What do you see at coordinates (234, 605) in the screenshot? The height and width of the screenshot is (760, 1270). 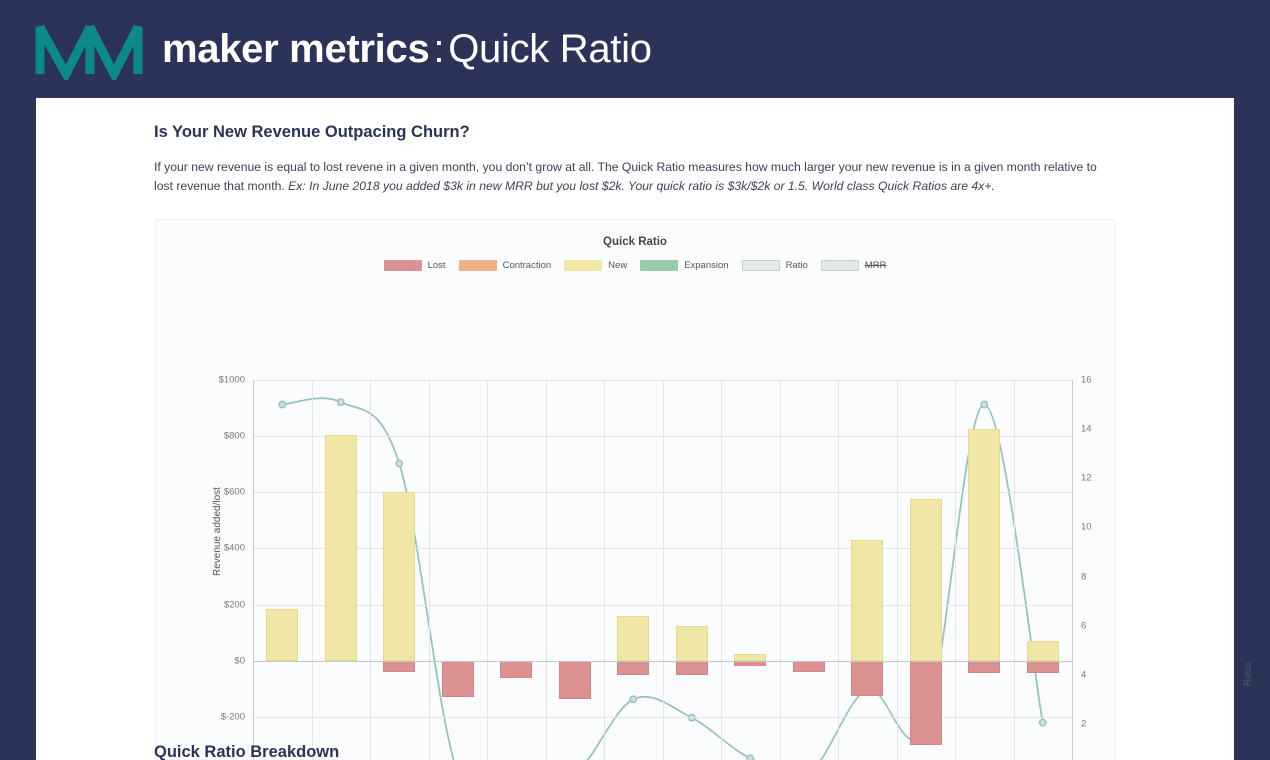 I see `y-axis-left-tick: $200` at bounding box center [234, 605].